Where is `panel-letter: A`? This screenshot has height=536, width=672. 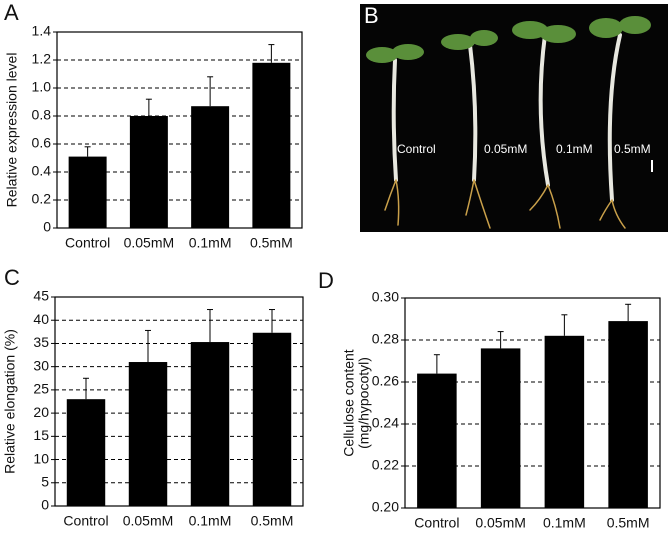 panel-letter: A is located at coordinates (11, 12).